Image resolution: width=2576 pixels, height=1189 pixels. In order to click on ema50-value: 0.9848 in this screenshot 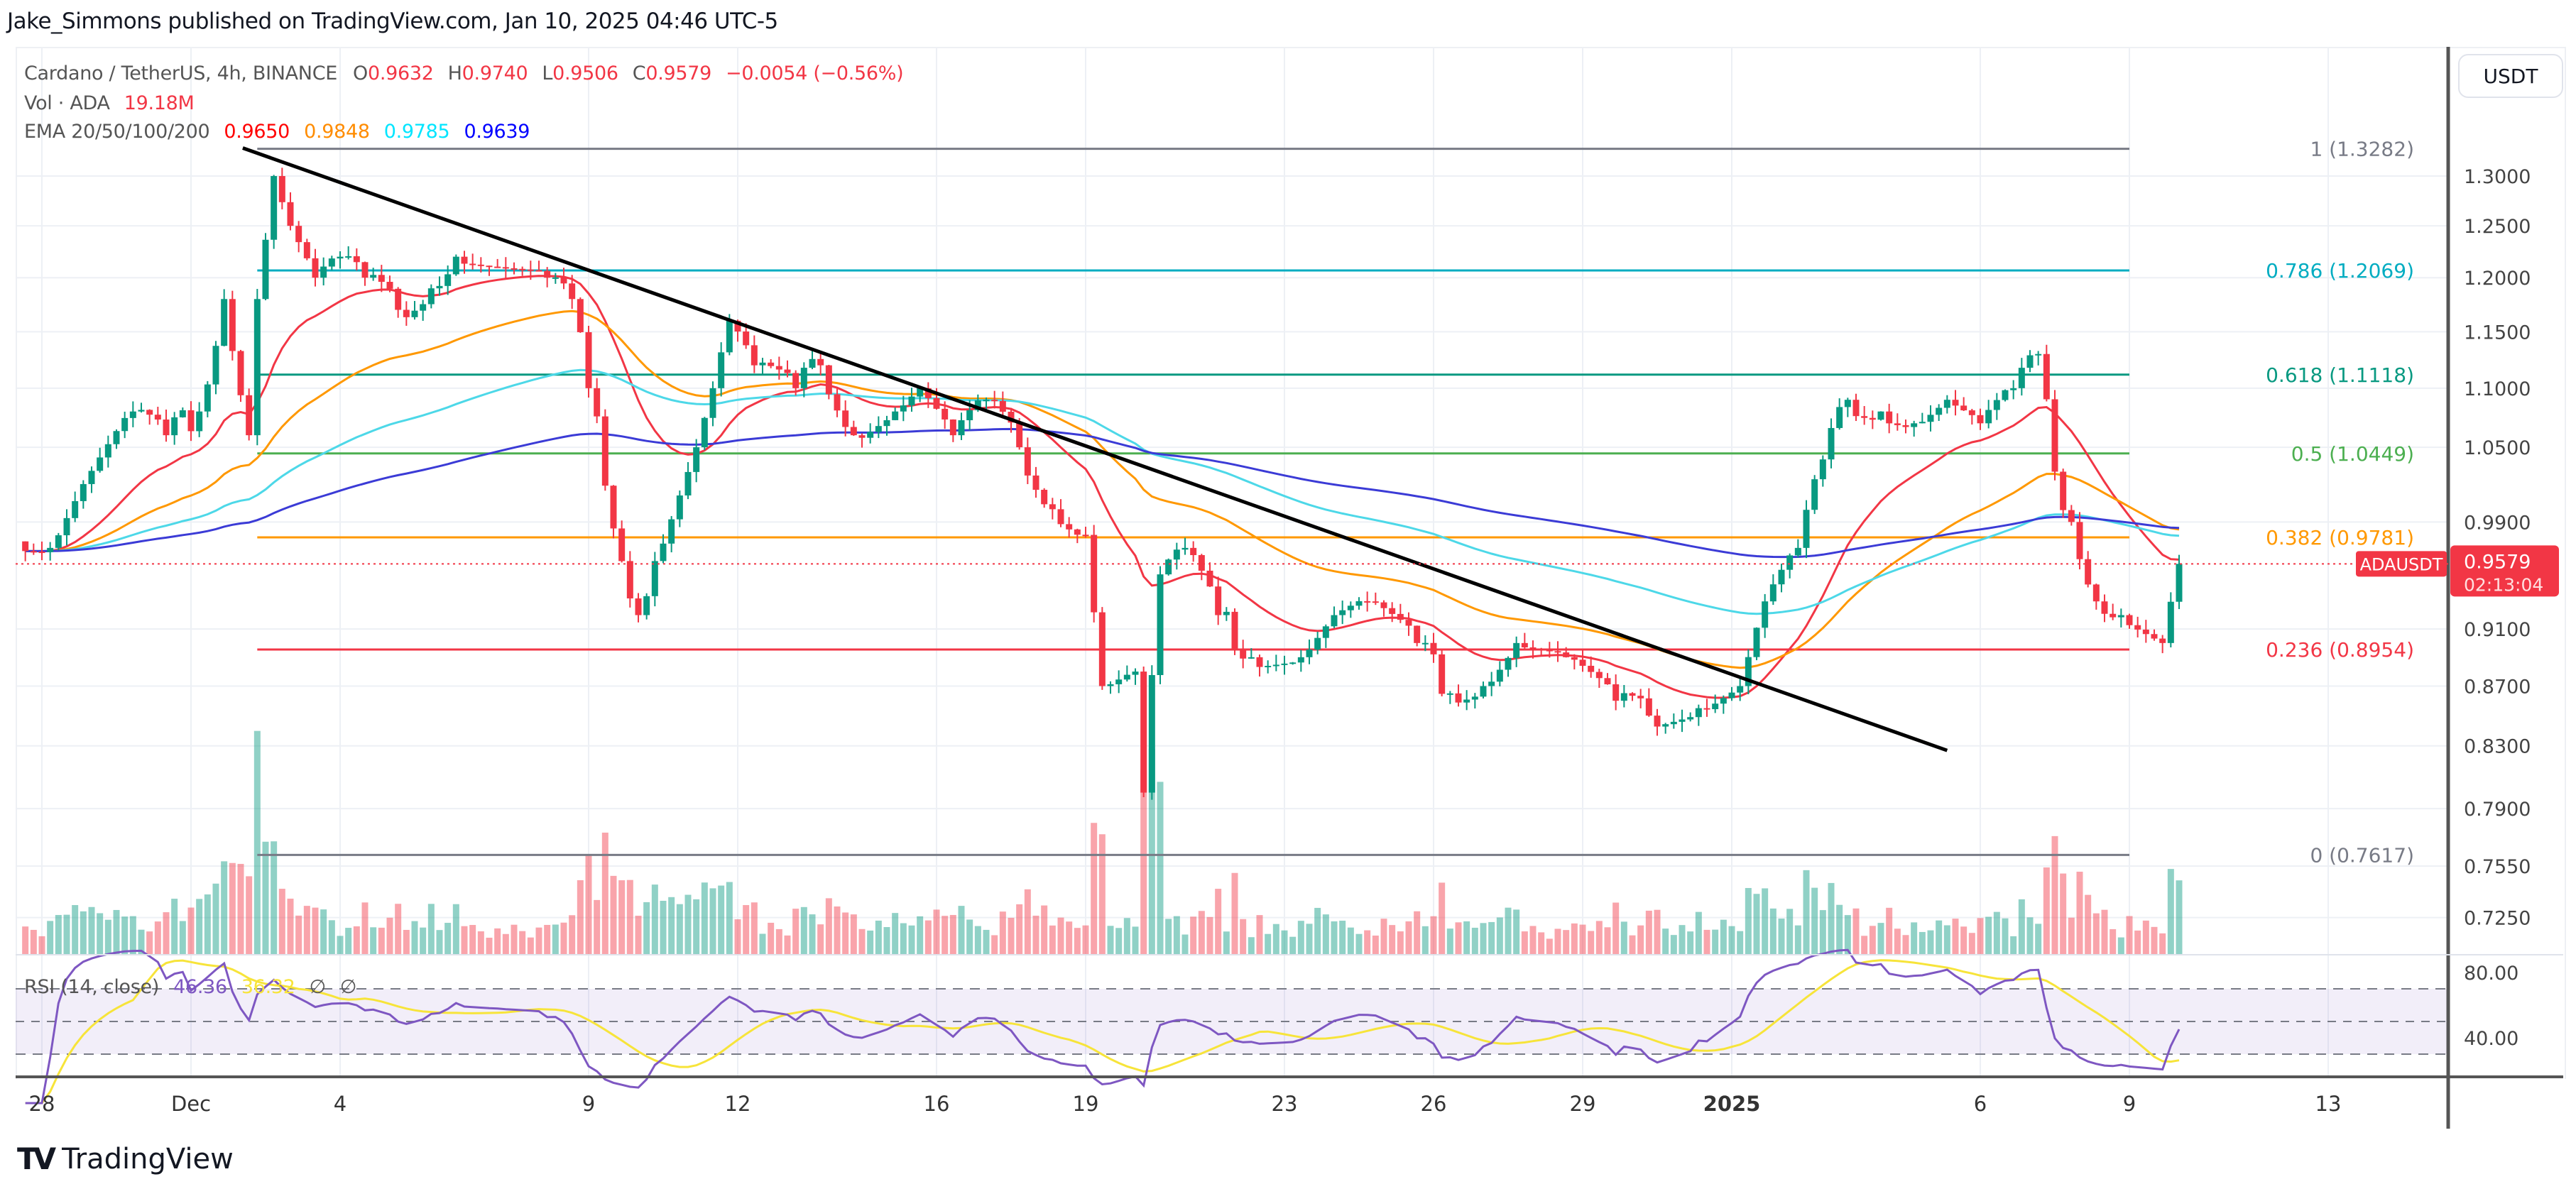, I will do `click(337, 132)`.